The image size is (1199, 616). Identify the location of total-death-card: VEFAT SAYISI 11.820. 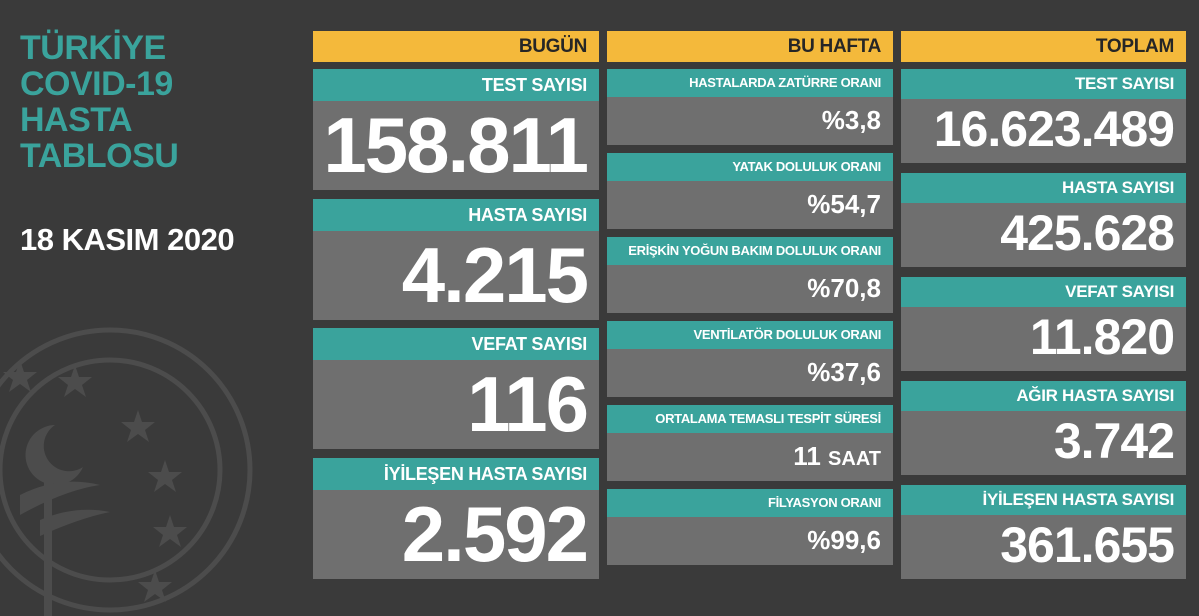
(1043, 324).